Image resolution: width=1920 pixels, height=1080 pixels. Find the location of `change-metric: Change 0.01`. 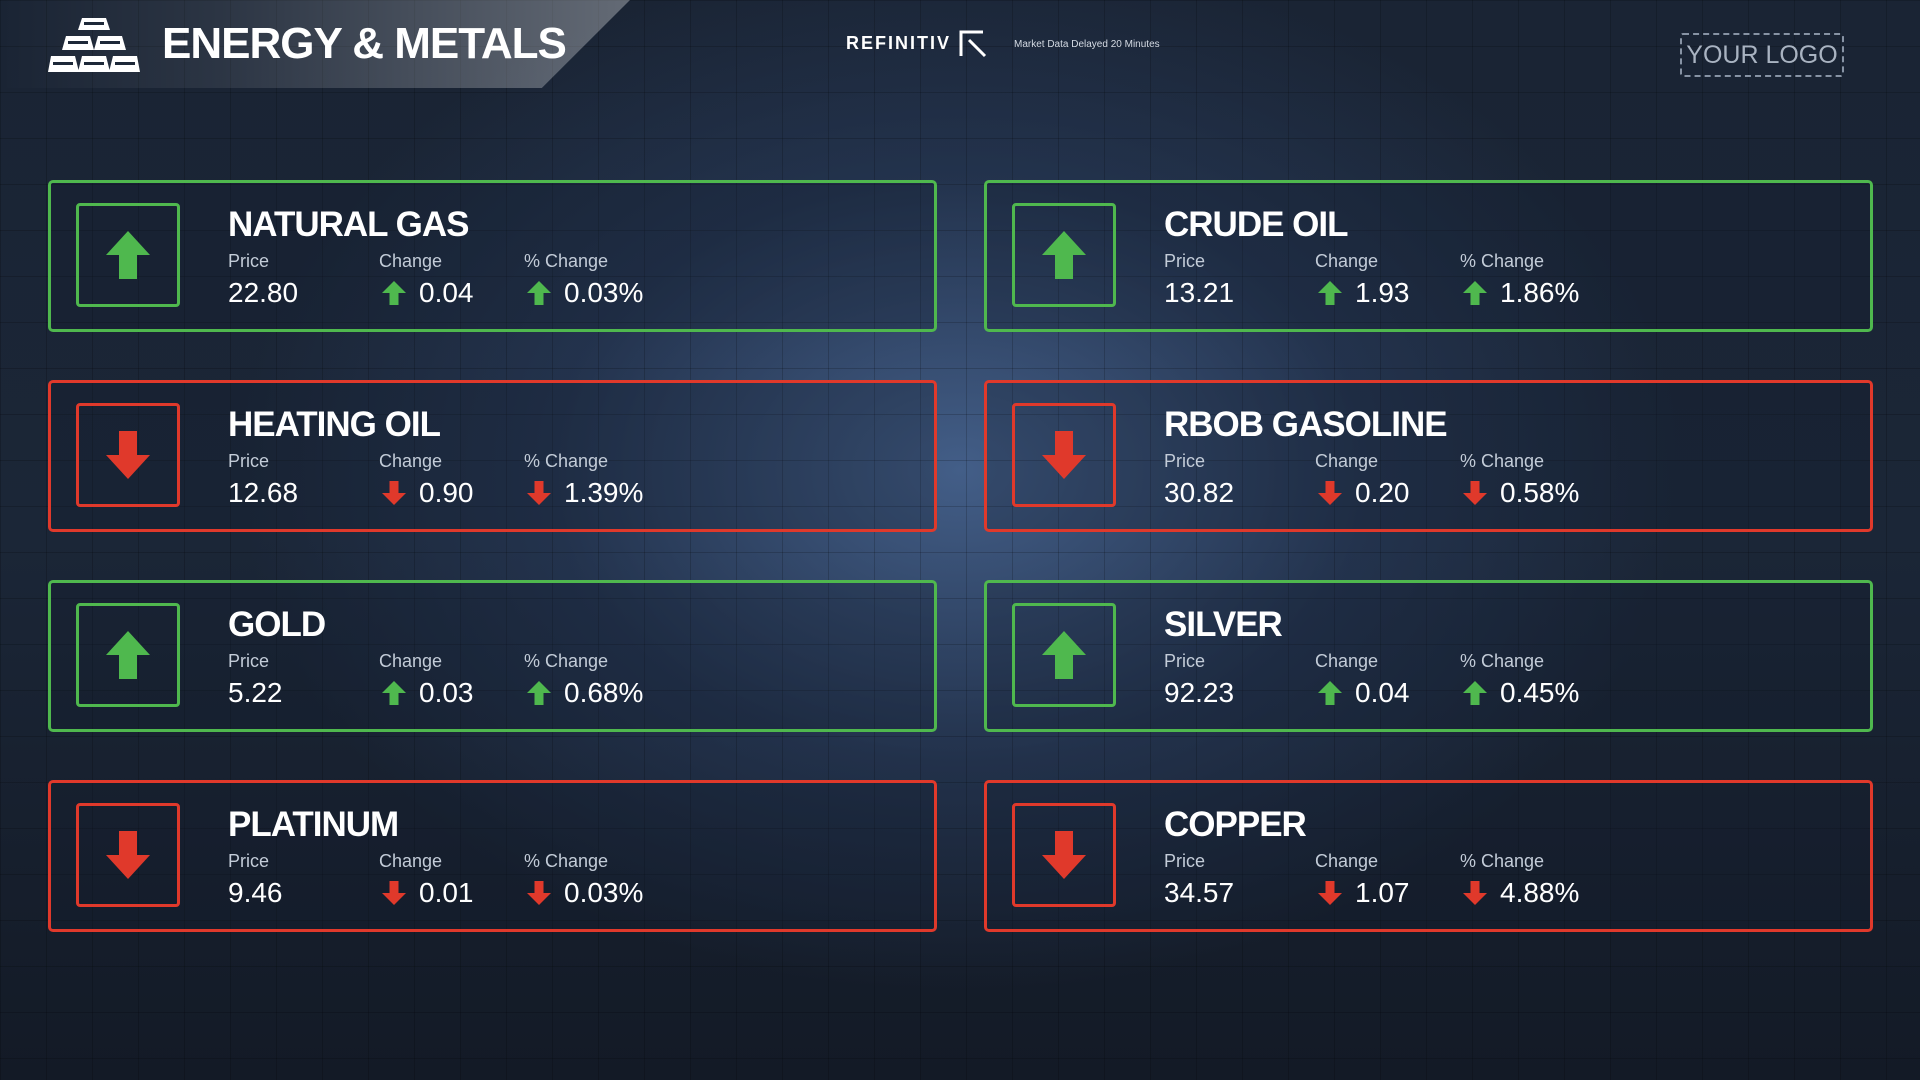

change-metric: Change 0.01 is located at coordinates (426, 881).